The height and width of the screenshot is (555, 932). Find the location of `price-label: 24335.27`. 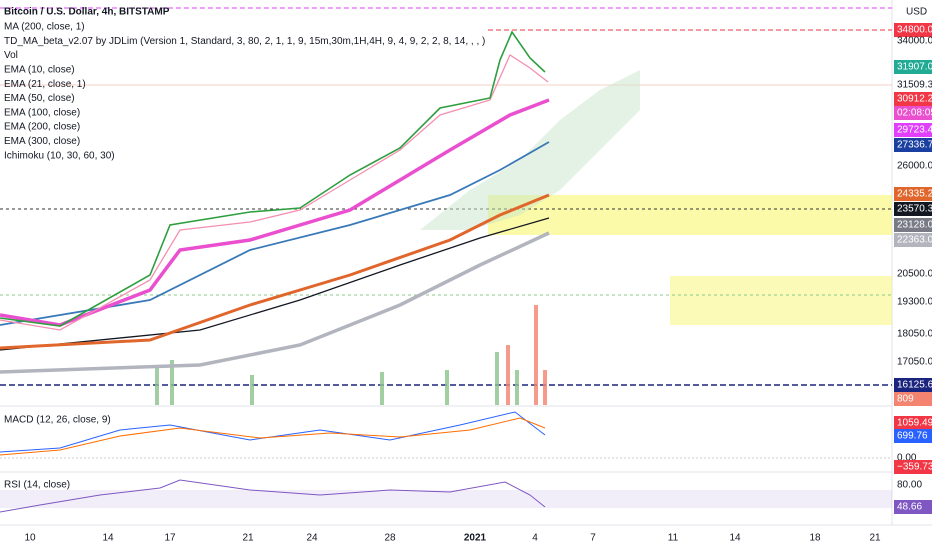

price-label: 24335.27 is located at coordinates (914, 194).